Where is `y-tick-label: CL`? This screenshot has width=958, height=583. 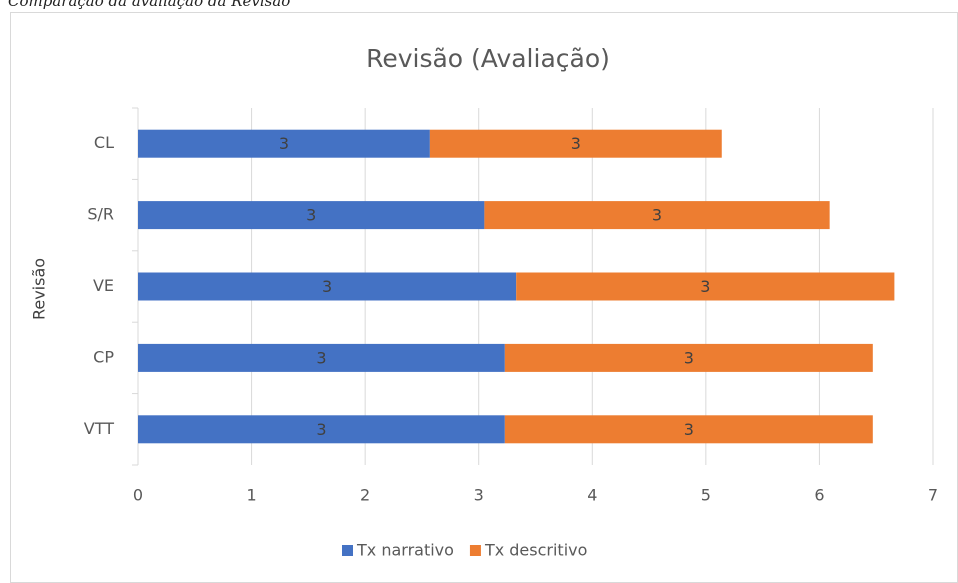 y-tick-label: CL is located at coordinates (104, 142).